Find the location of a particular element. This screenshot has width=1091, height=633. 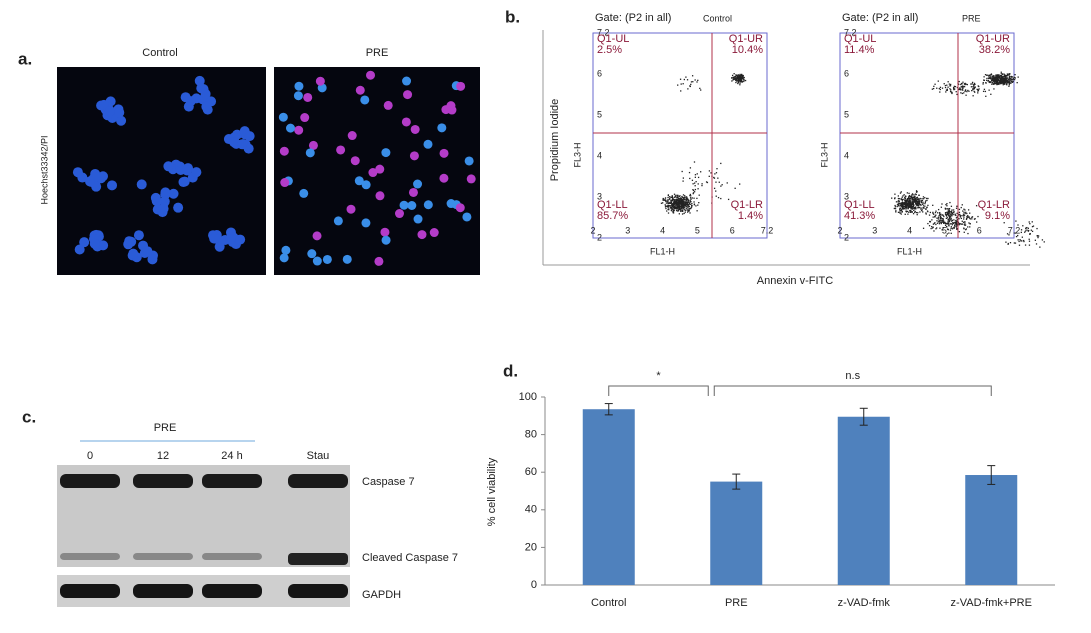

bracket is located at coordinates (852, 390).